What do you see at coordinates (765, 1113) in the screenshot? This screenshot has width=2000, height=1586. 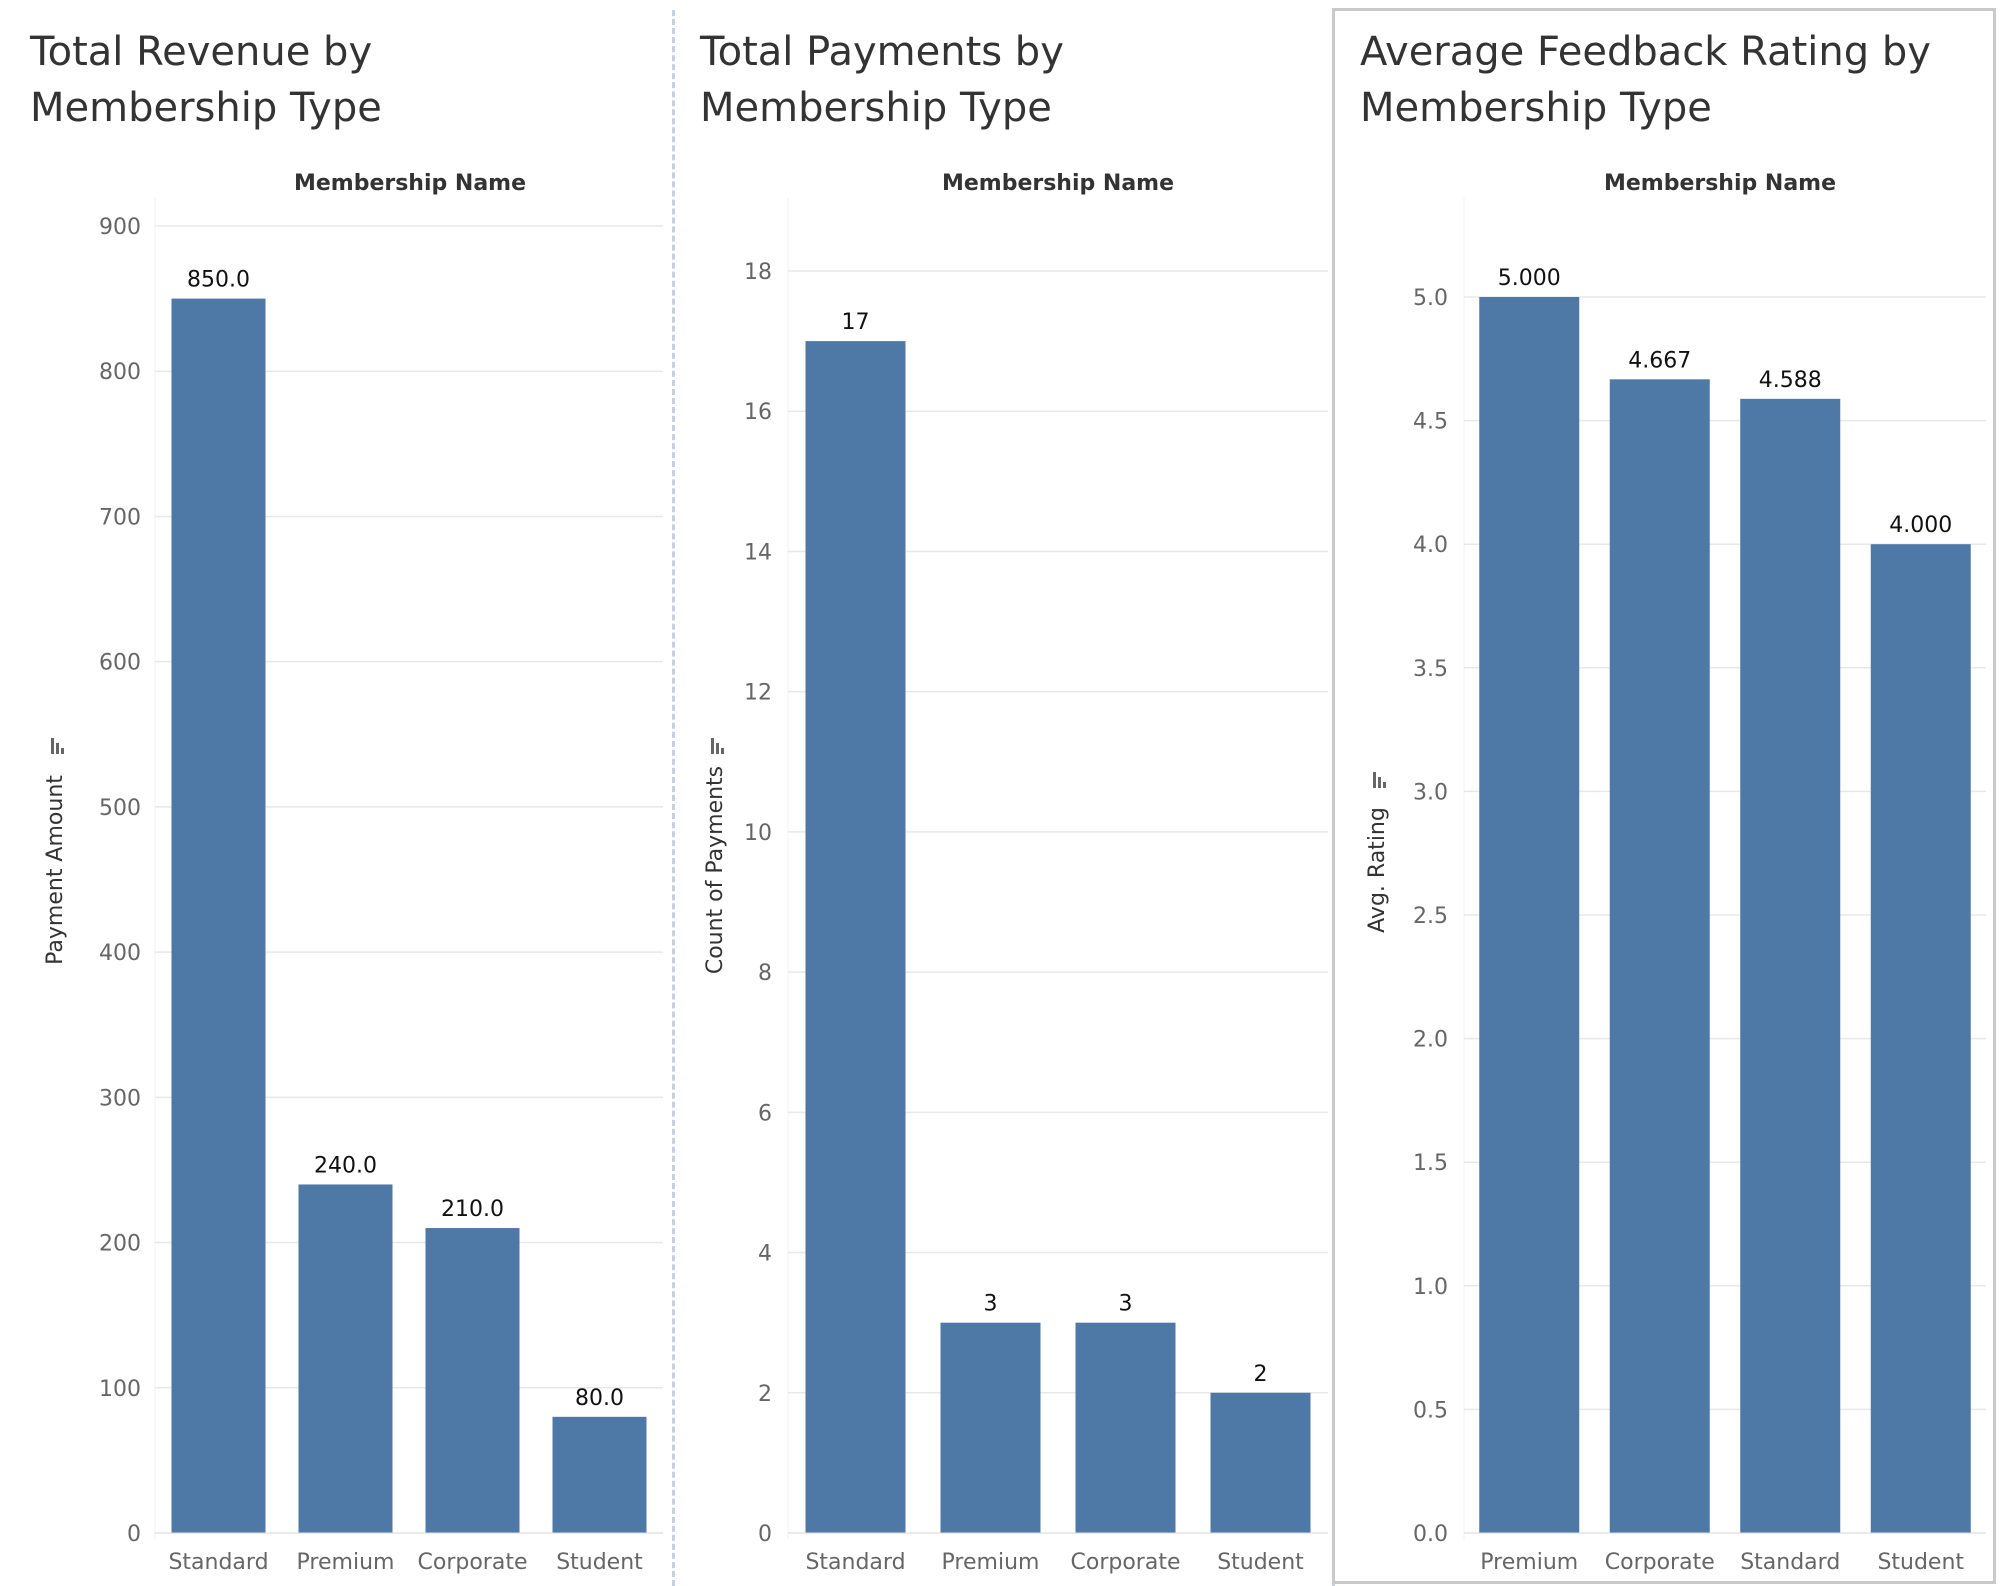 I see `y-tick-label: 6` at bounding box center [765, 1113].